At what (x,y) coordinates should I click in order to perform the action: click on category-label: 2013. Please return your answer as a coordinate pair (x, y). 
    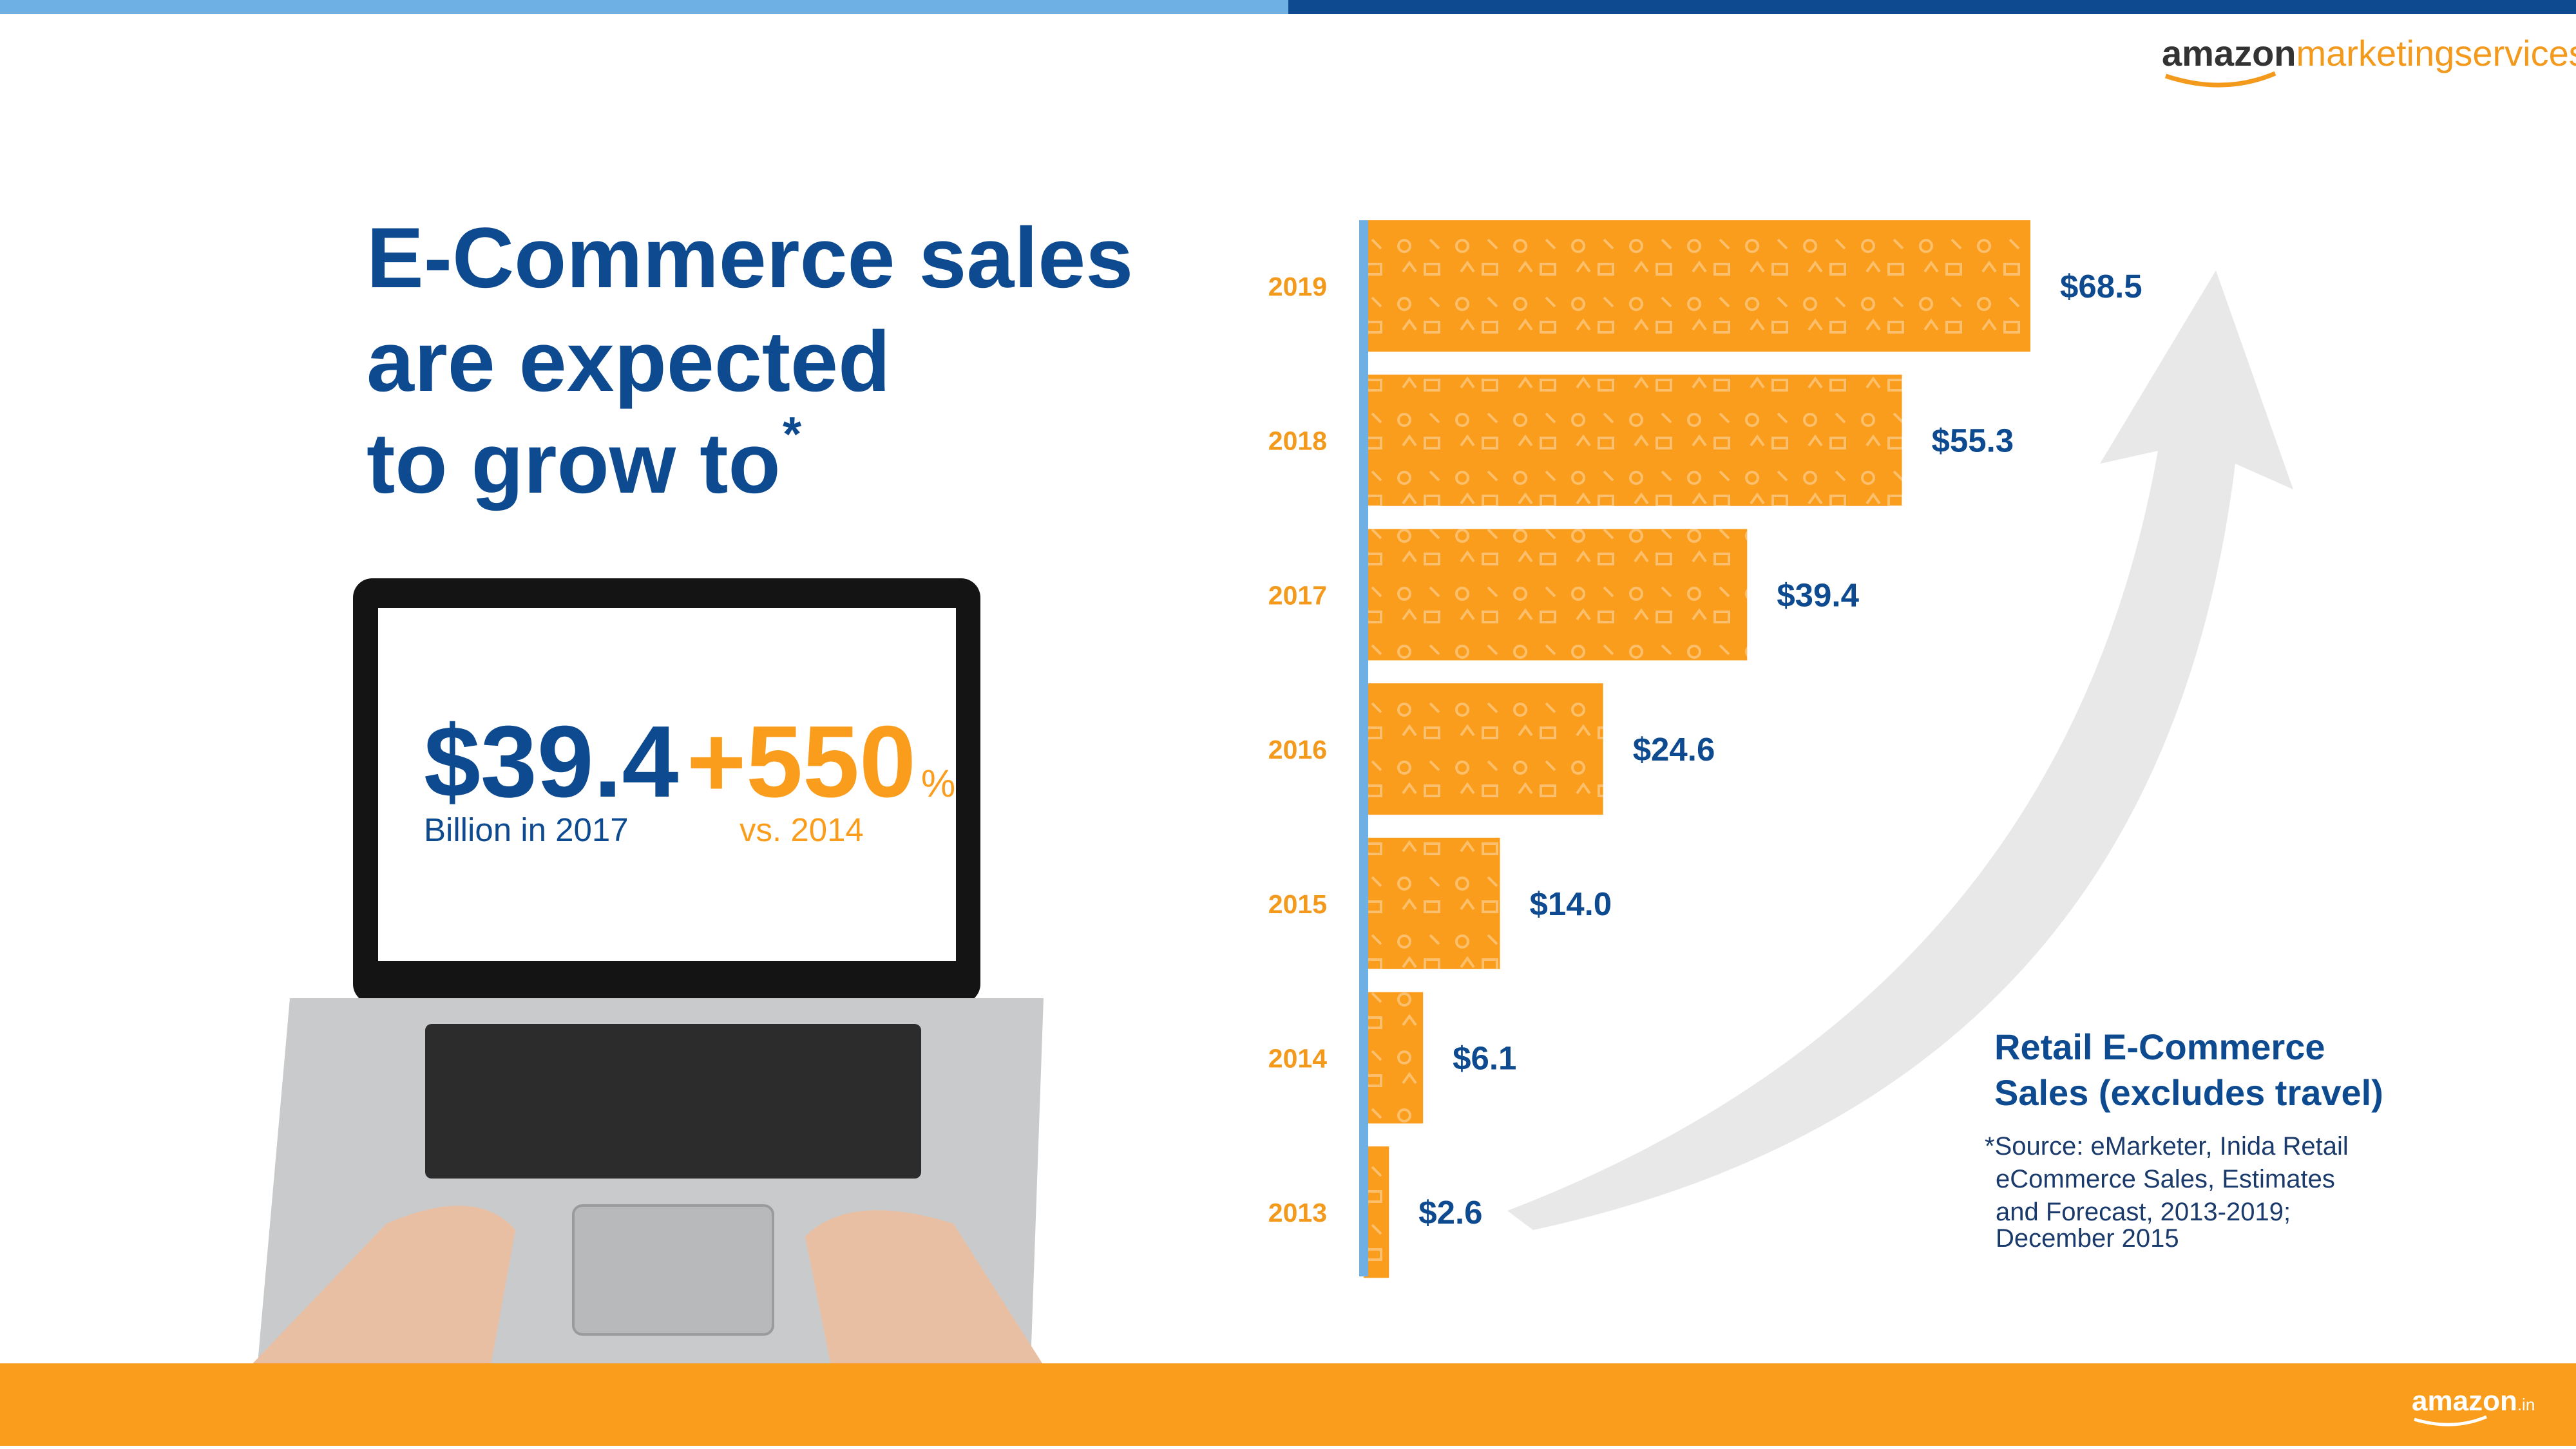
    Looking at the image, I should click on (1297, 1212).